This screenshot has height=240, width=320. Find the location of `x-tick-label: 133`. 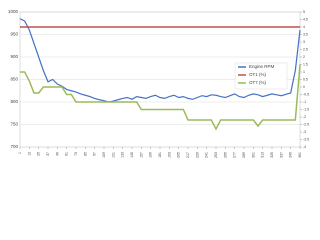

x-tick-label: 133 is located at coordinates (123, 155).